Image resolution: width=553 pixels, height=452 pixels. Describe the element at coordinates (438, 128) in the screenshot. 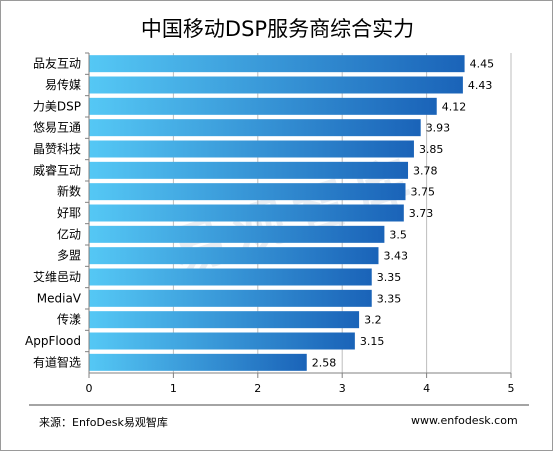

I see `value-label: 3.93` at that location.